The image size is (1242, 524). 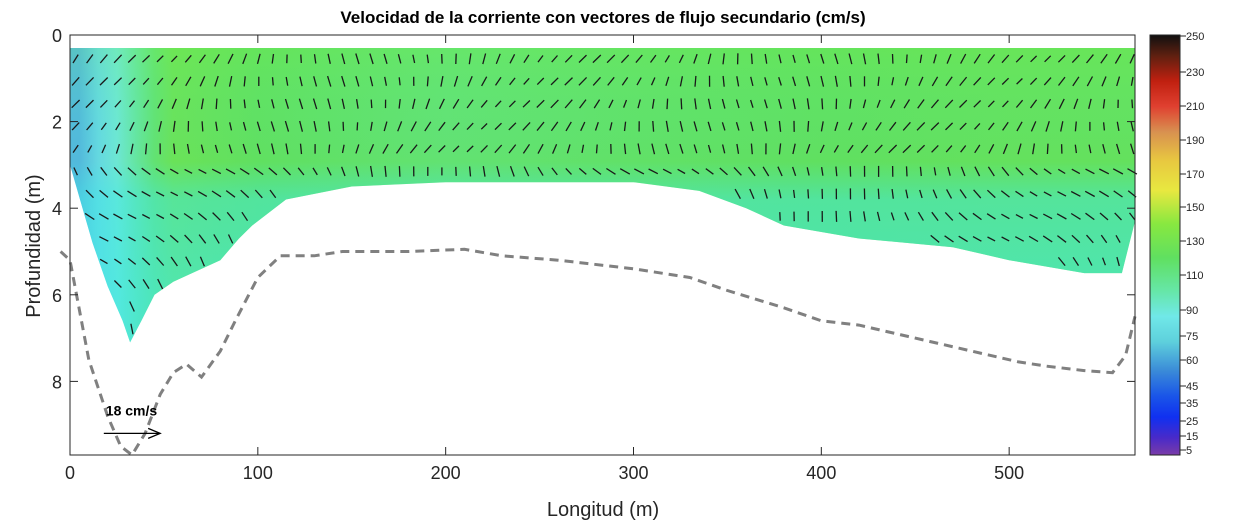 What do you see at coordinates (1195, 242) in the screenshot?
I see `colorbar-tick-label: 130` at bounding box center [1195, 242].